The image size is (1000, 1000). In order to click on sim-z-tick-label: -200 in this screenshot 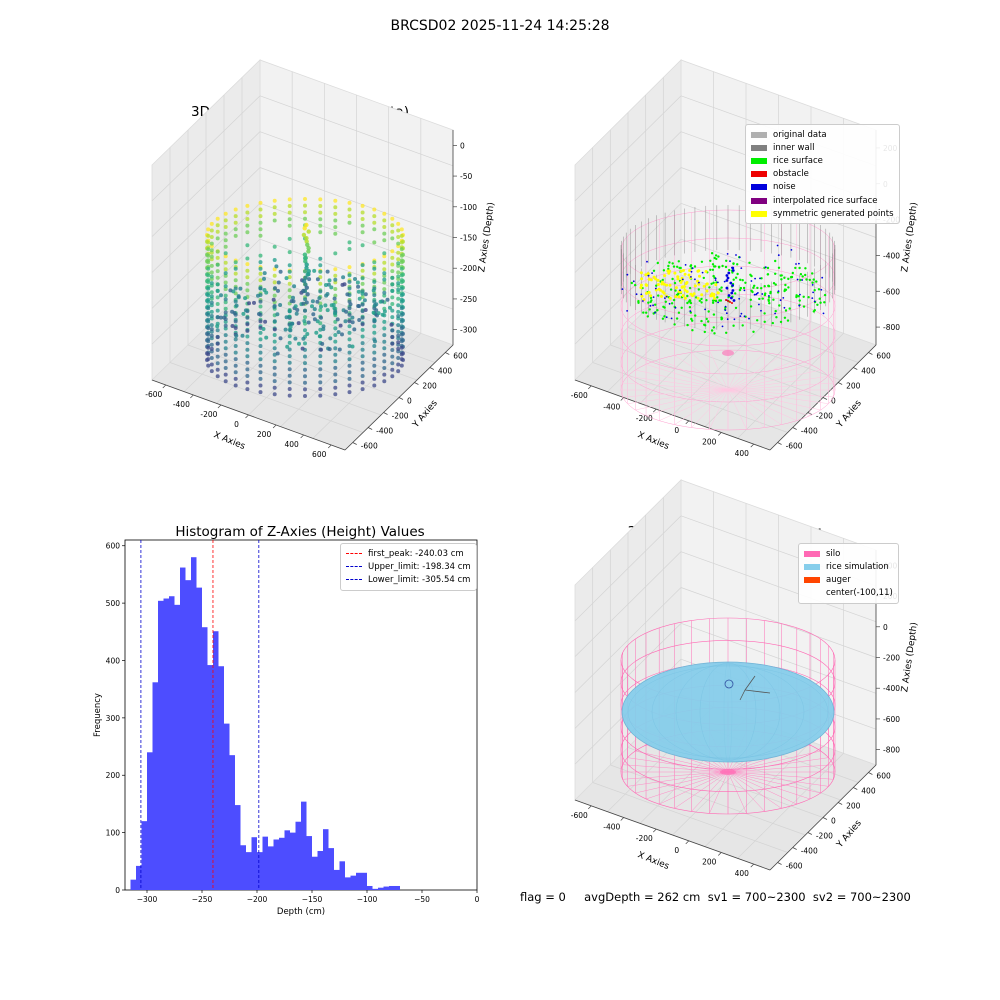, I will do `click(891, 658)`.